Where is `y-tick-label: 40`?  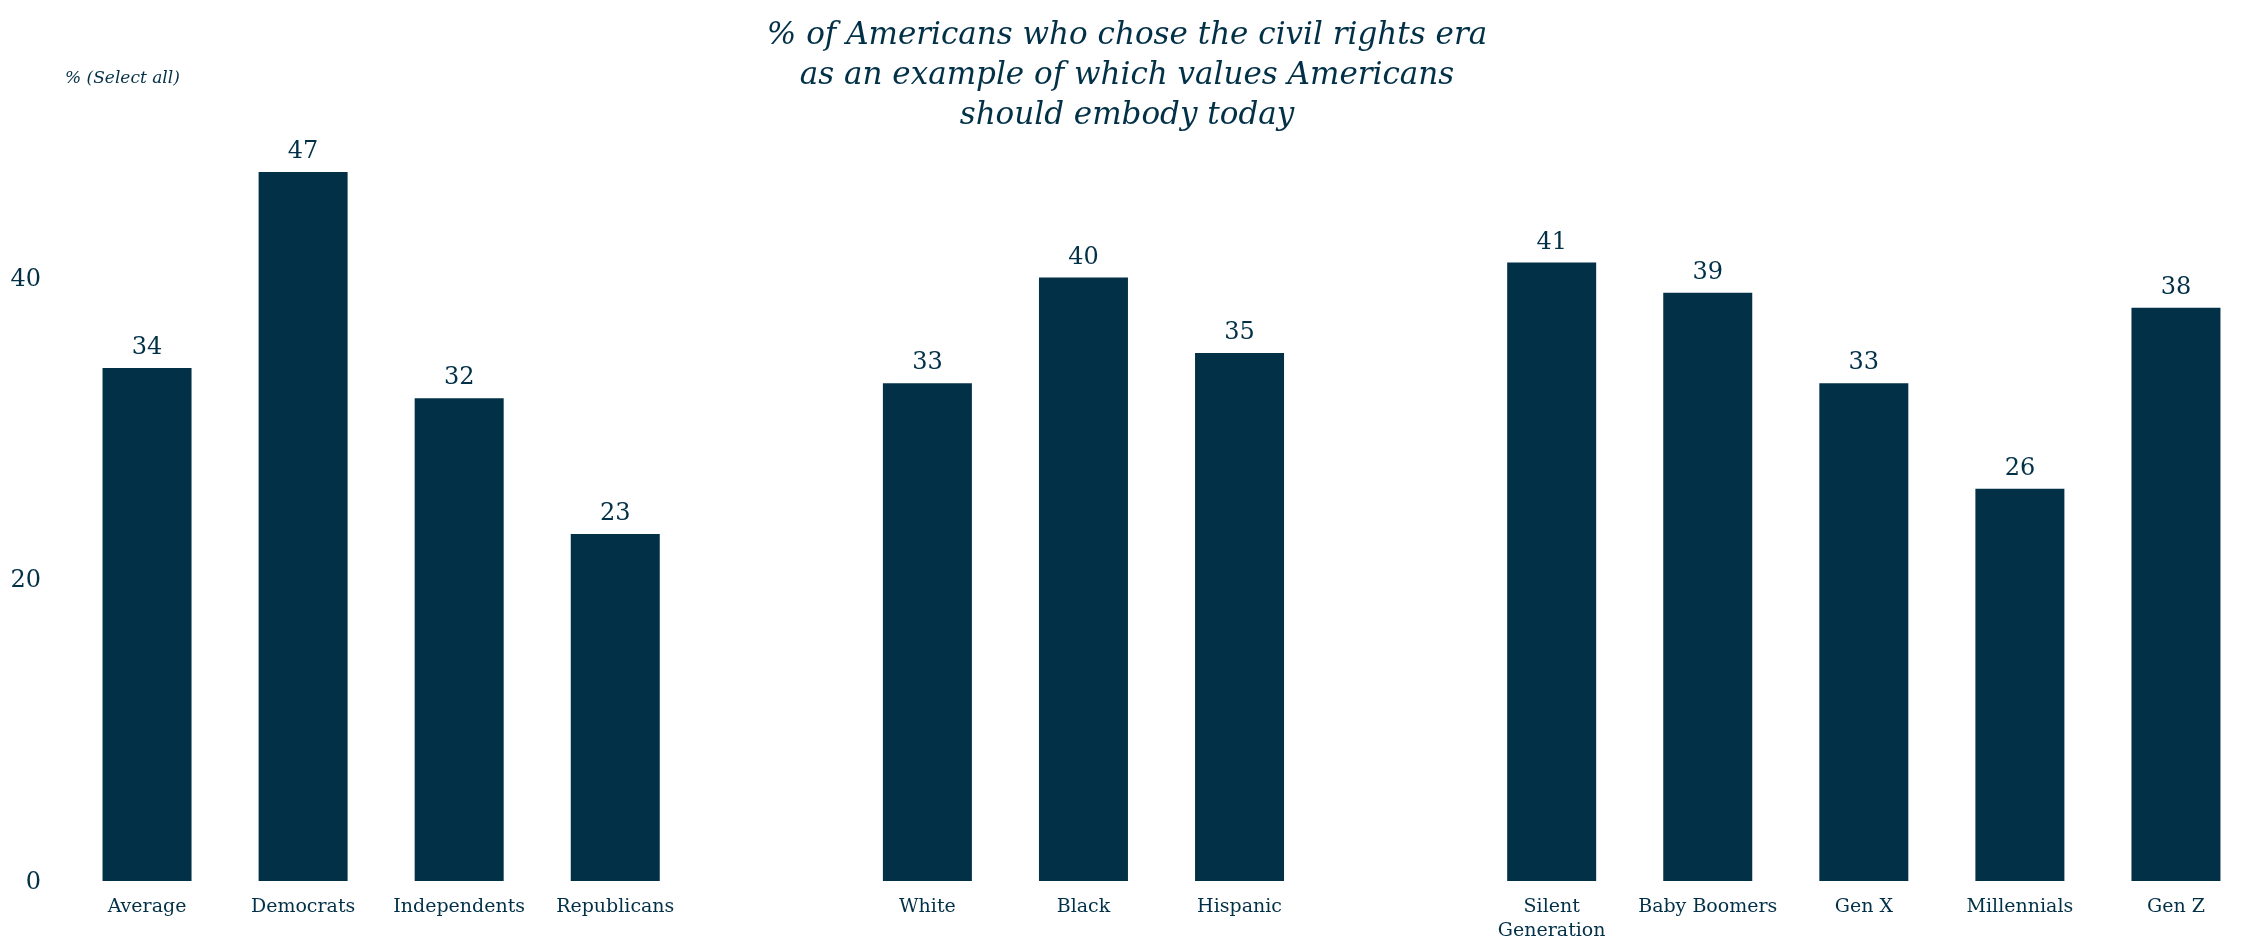 y-tick-label: 40 is located at coordinates (25, 277).